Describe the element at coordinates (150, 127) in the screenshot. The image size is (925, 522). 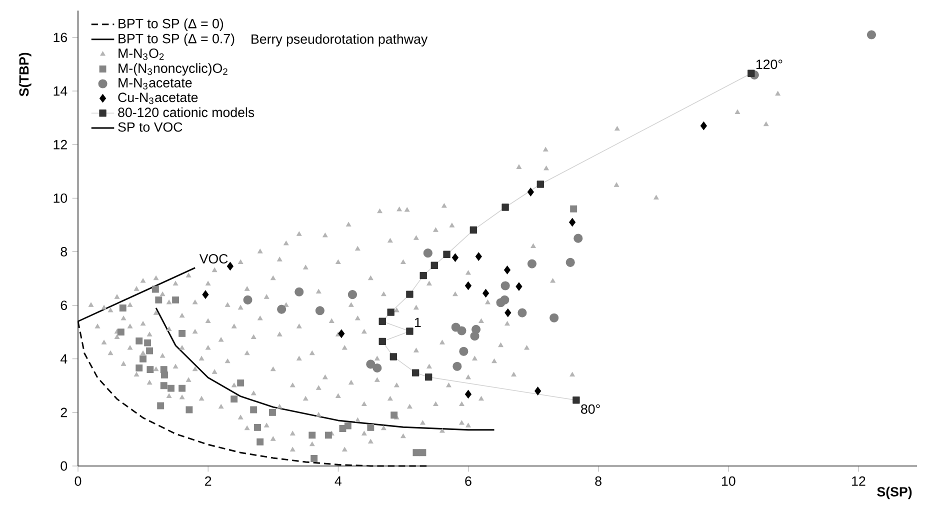
I see `legend-label: SP to VOC` at that location.